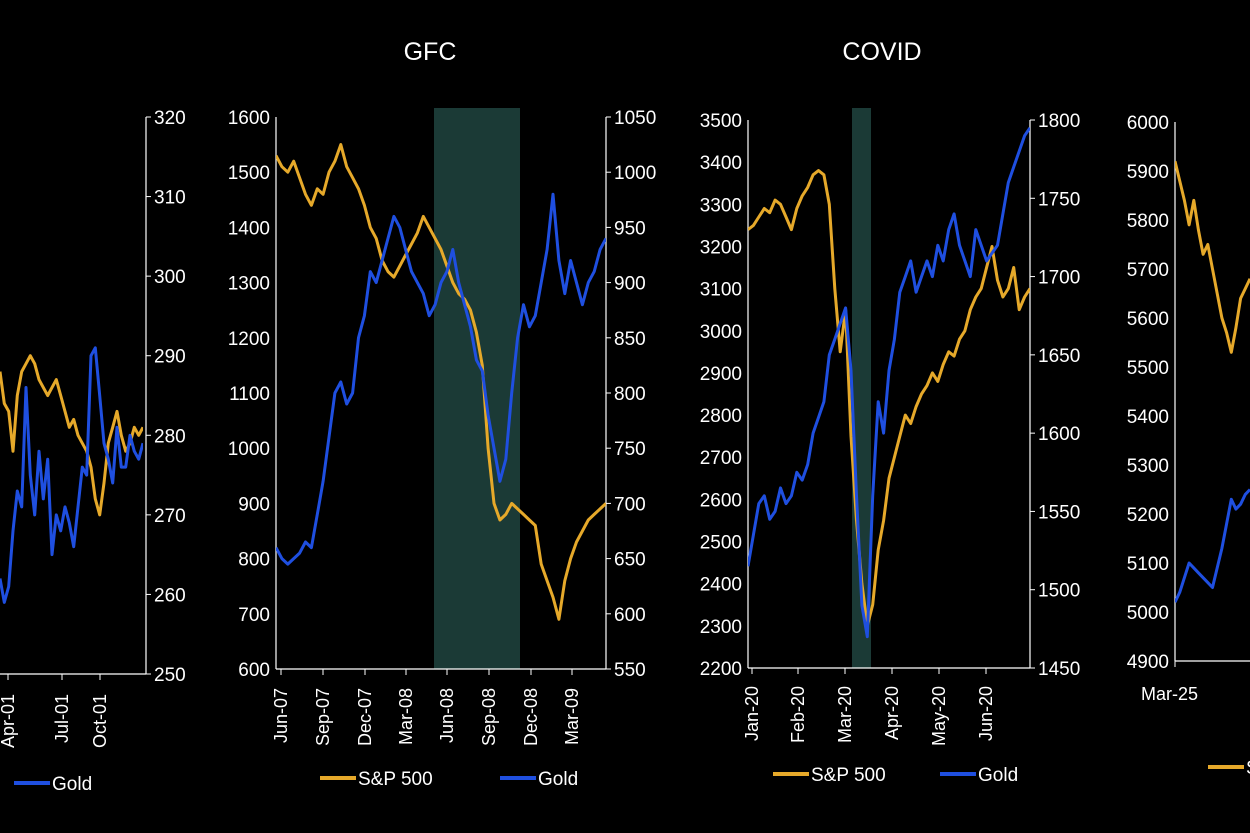 This screenshot has height=833, width=1250. Describe the element at coordinates (721, 585) in the screenshot. I see `panel-3-left-tick-label: 2400` at that location.